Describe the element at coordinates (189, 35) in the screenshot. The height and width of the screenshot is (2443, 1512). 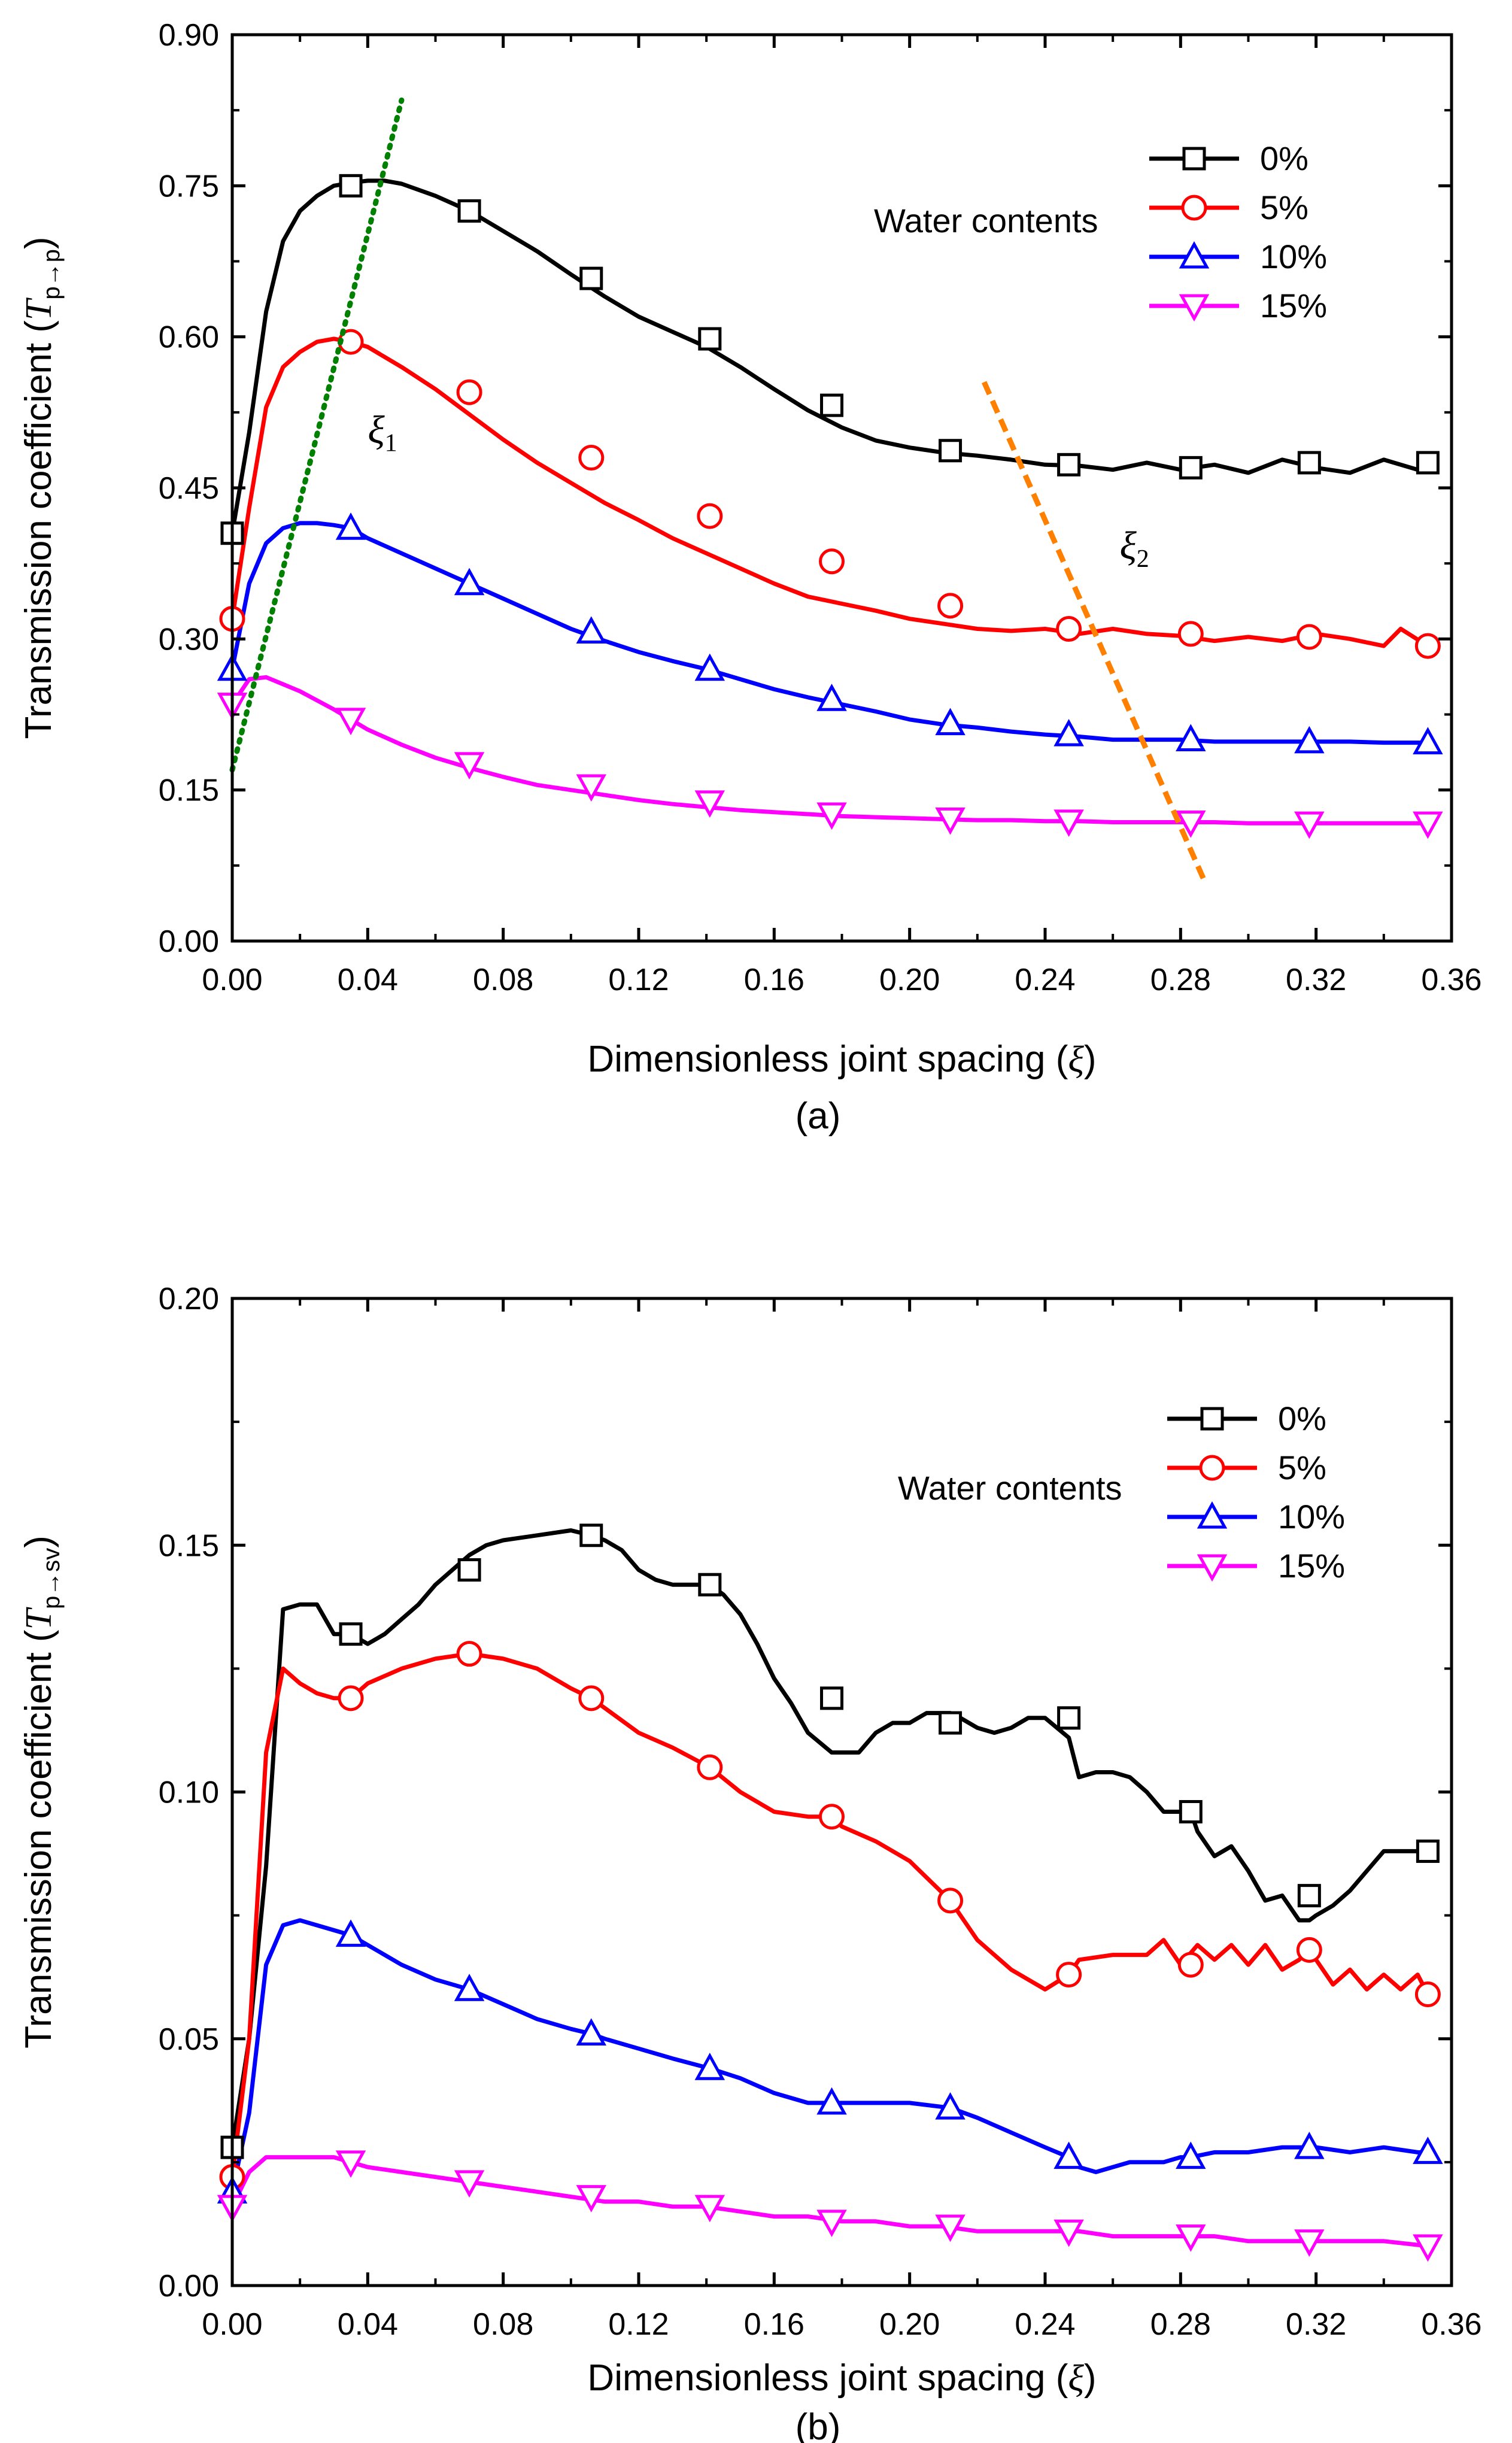
I see `y-tick-label: 0.90` at that location.